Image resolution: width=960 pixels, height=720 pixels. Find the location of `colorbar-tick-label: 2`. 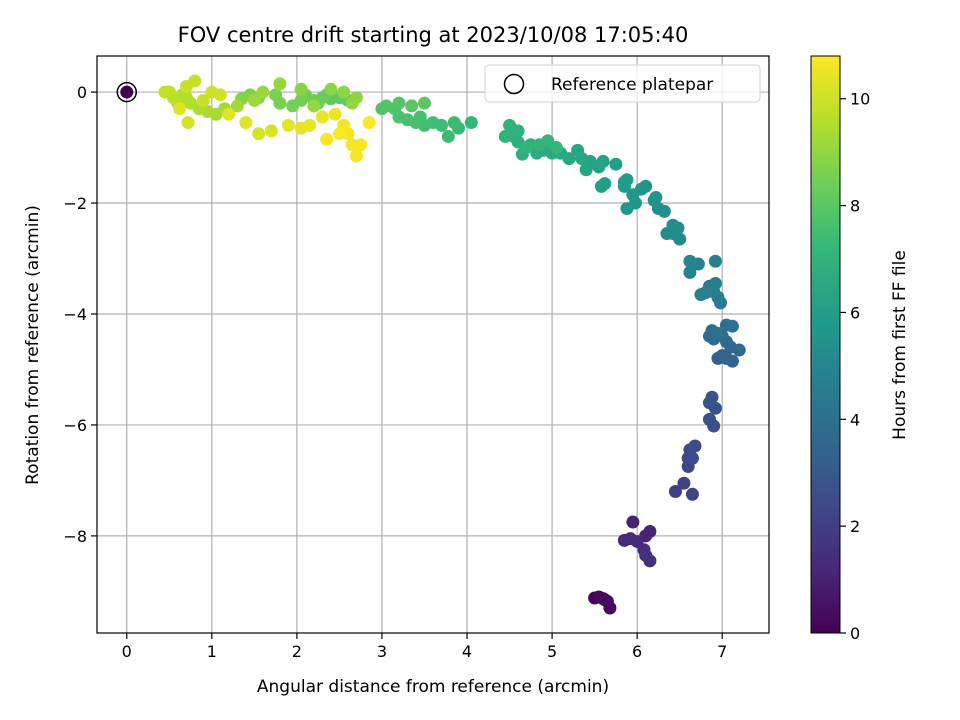

colorbar-tick-label: 2 is located at coordinates (855, 526).